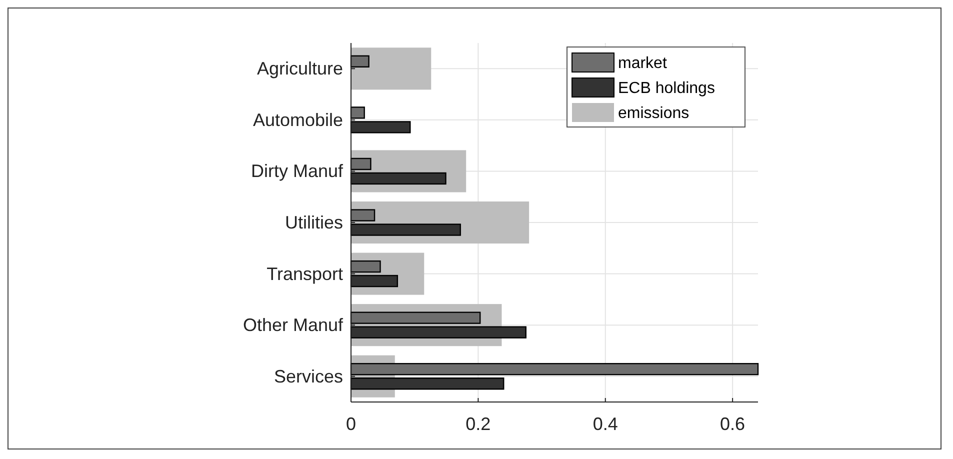 The height and width of the screenshot is (459, 953). Describe the element at coordinates (733, 424) in the screenshot. I see `x-tick-label: 0.6` at that location.